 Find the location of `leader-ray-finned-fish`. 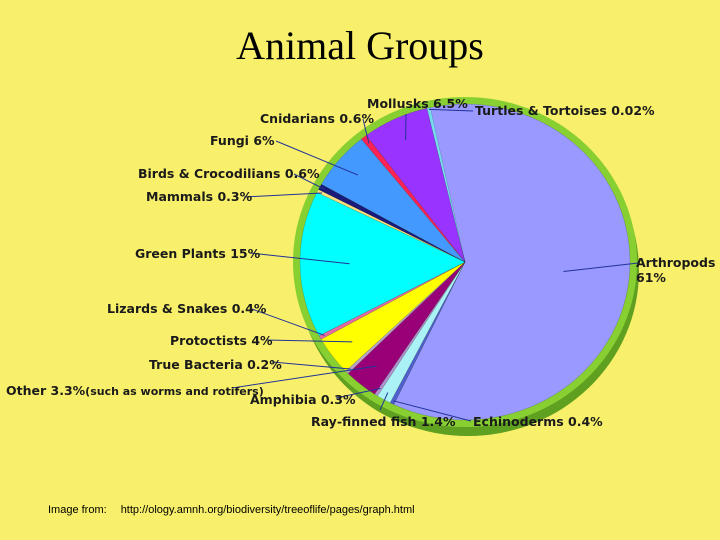

leader-ray-finned-fish is located at coordinates (384, 401).